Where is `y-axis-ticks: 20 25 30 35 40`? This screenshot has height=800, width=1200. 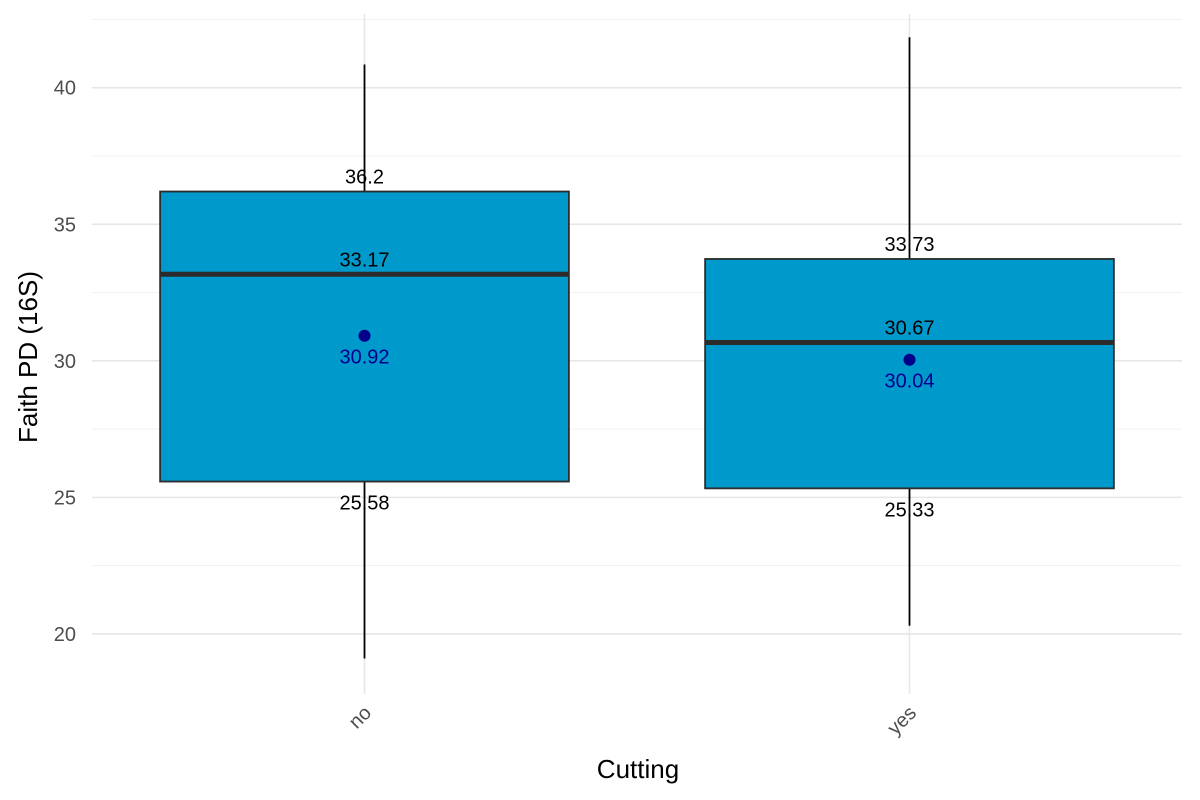 y-axis-ticks: 20 25 30 35 40 is located at coordinates (65, 362).